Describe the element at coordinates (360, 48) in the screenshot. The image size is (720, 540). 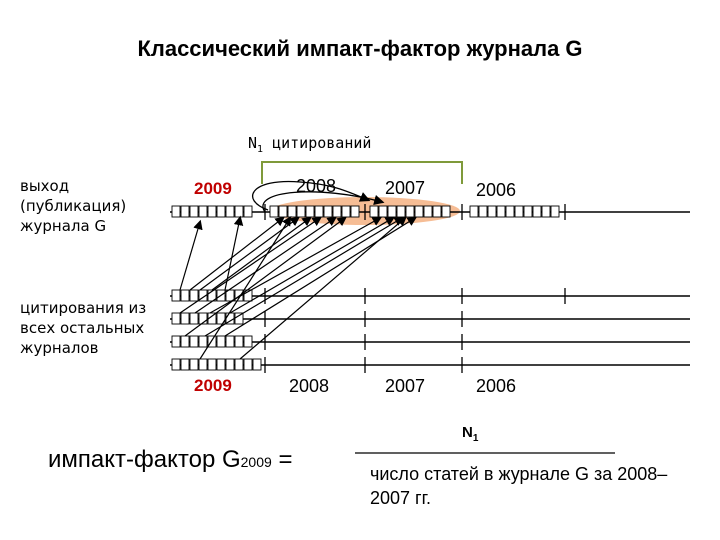
I see `slide-title: Классический импакт-фактор журнала G` at that location.